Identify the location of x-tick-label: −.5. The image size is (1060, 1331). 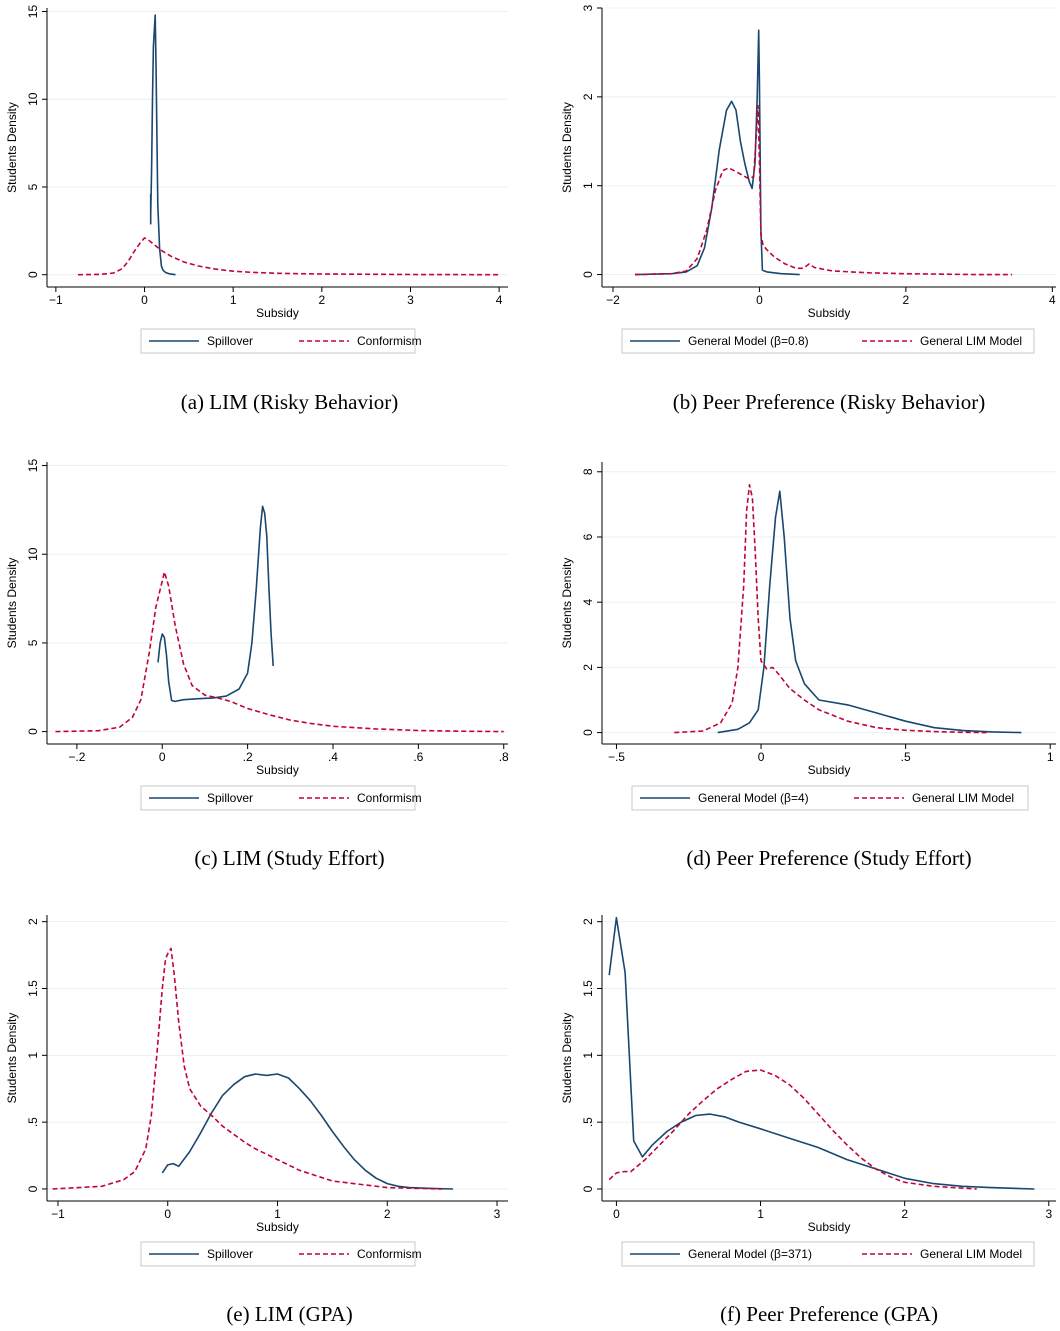
(616, 757).